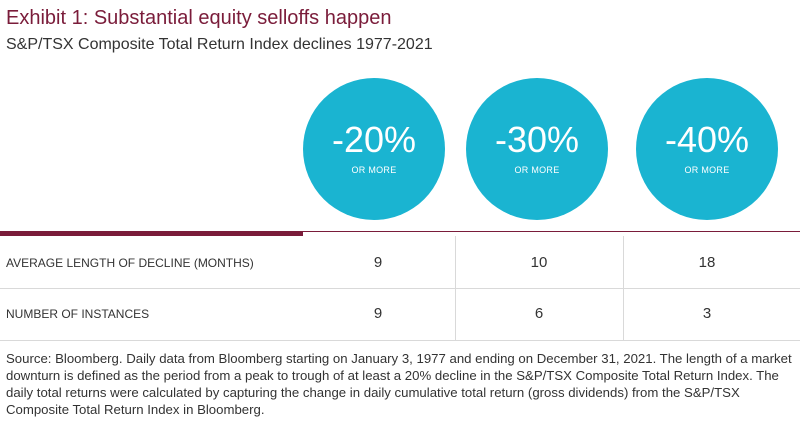  Describe the element at coordinates (400, 231) in the screenshot. I see `header-divider` at that location.